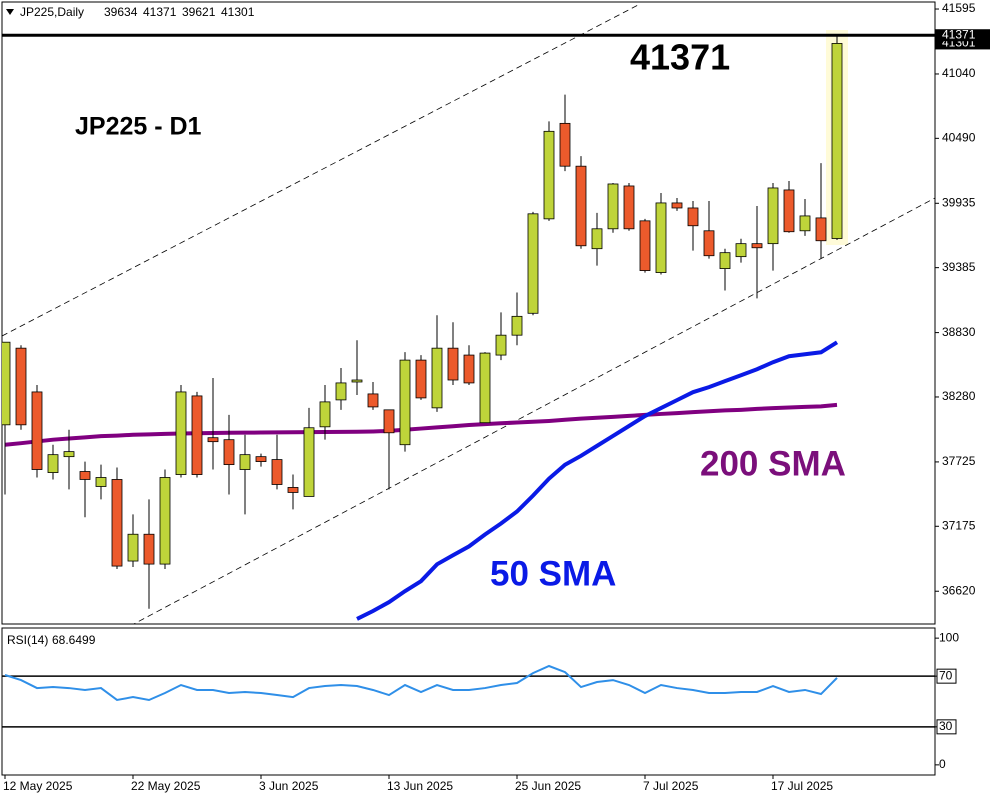  I want to click on y-tick-label: 41040, so click(959, 73).